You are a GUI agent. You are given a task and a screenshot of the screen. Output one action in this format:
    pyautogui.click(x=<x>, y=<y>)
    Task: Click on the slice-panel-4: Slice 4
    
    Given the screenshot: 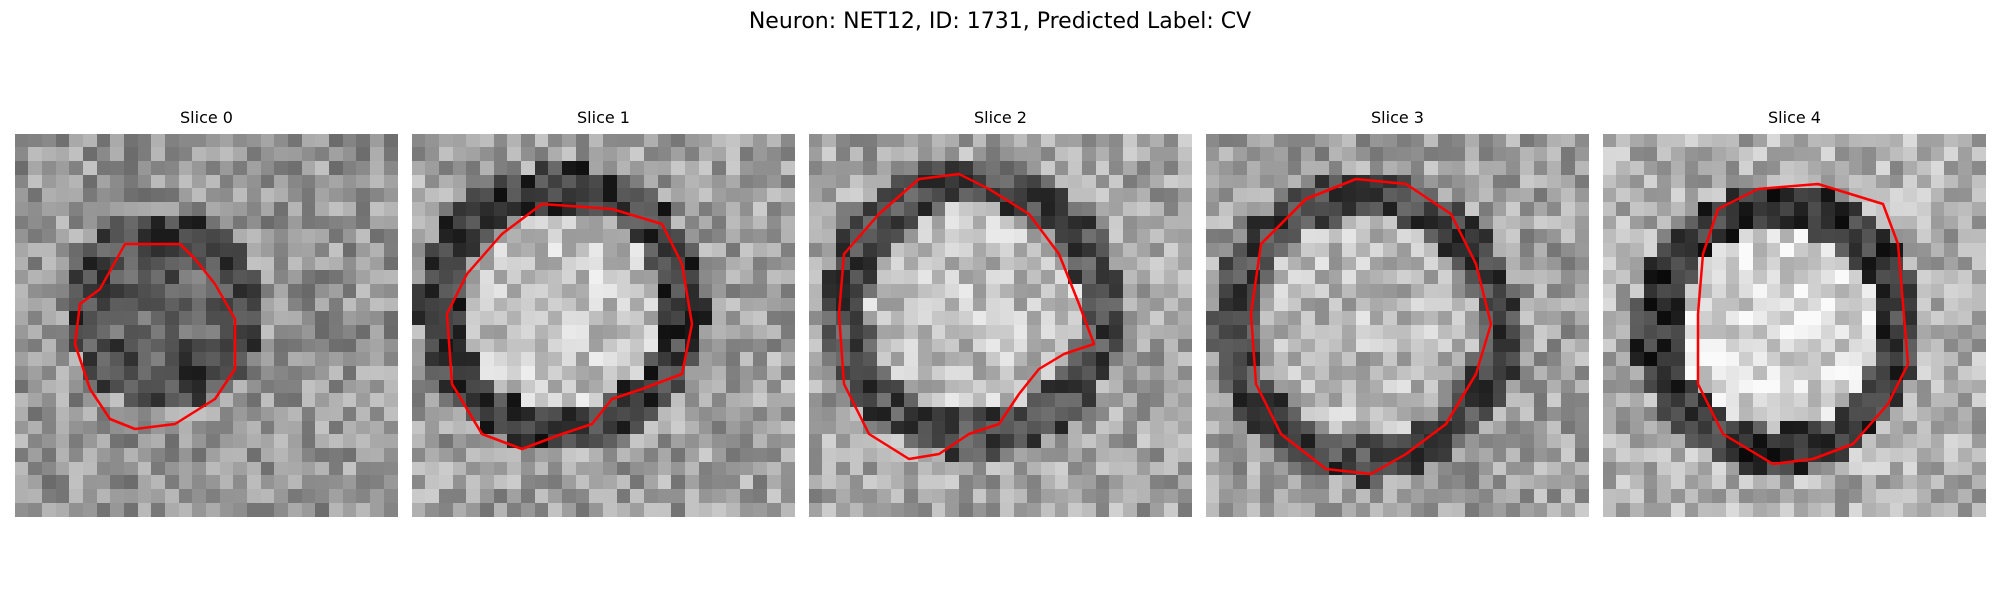 What is the action you would take?
    pyautogui.click(x=1794, y=312)
    